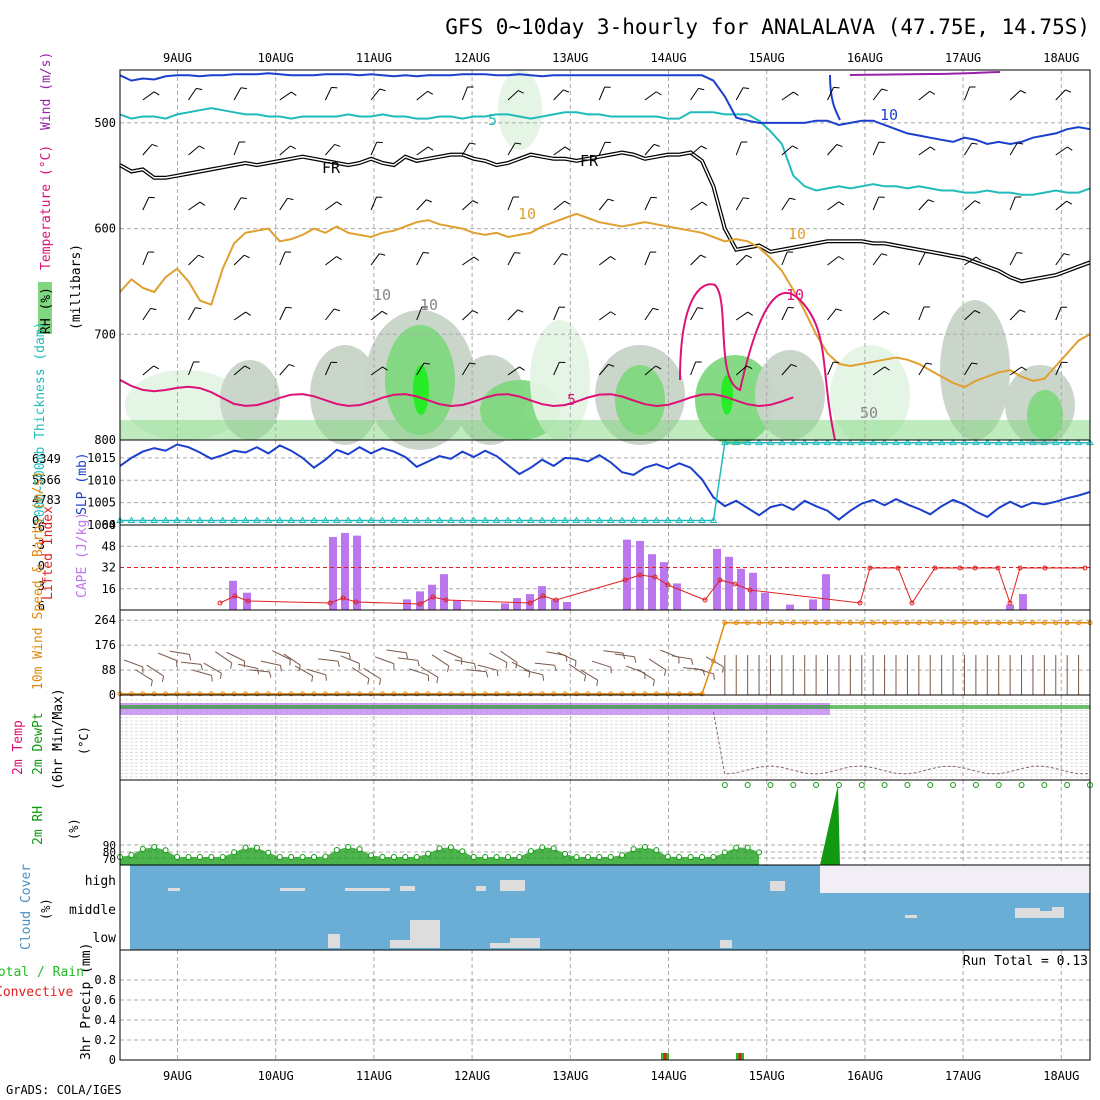 The width and height of the screenshot is (1100, 1100). Describe the element at coordinates (429, 305) in the screenshot. I see `contour-label: 10` at that location.